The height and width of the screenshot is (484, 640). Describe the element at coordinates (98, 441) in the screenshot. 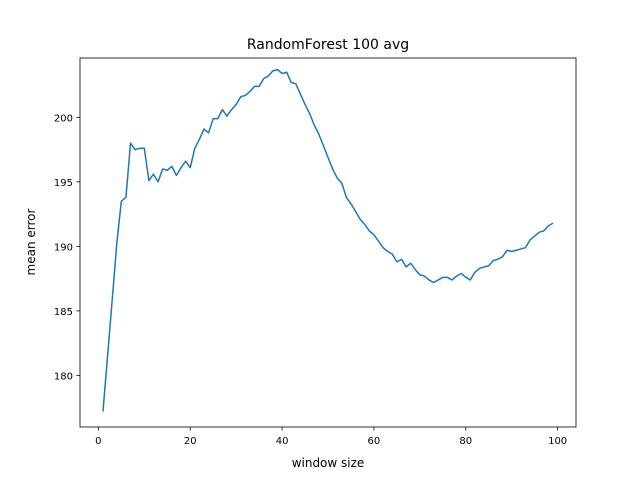

I see `x-tick-label: 0` at that location.